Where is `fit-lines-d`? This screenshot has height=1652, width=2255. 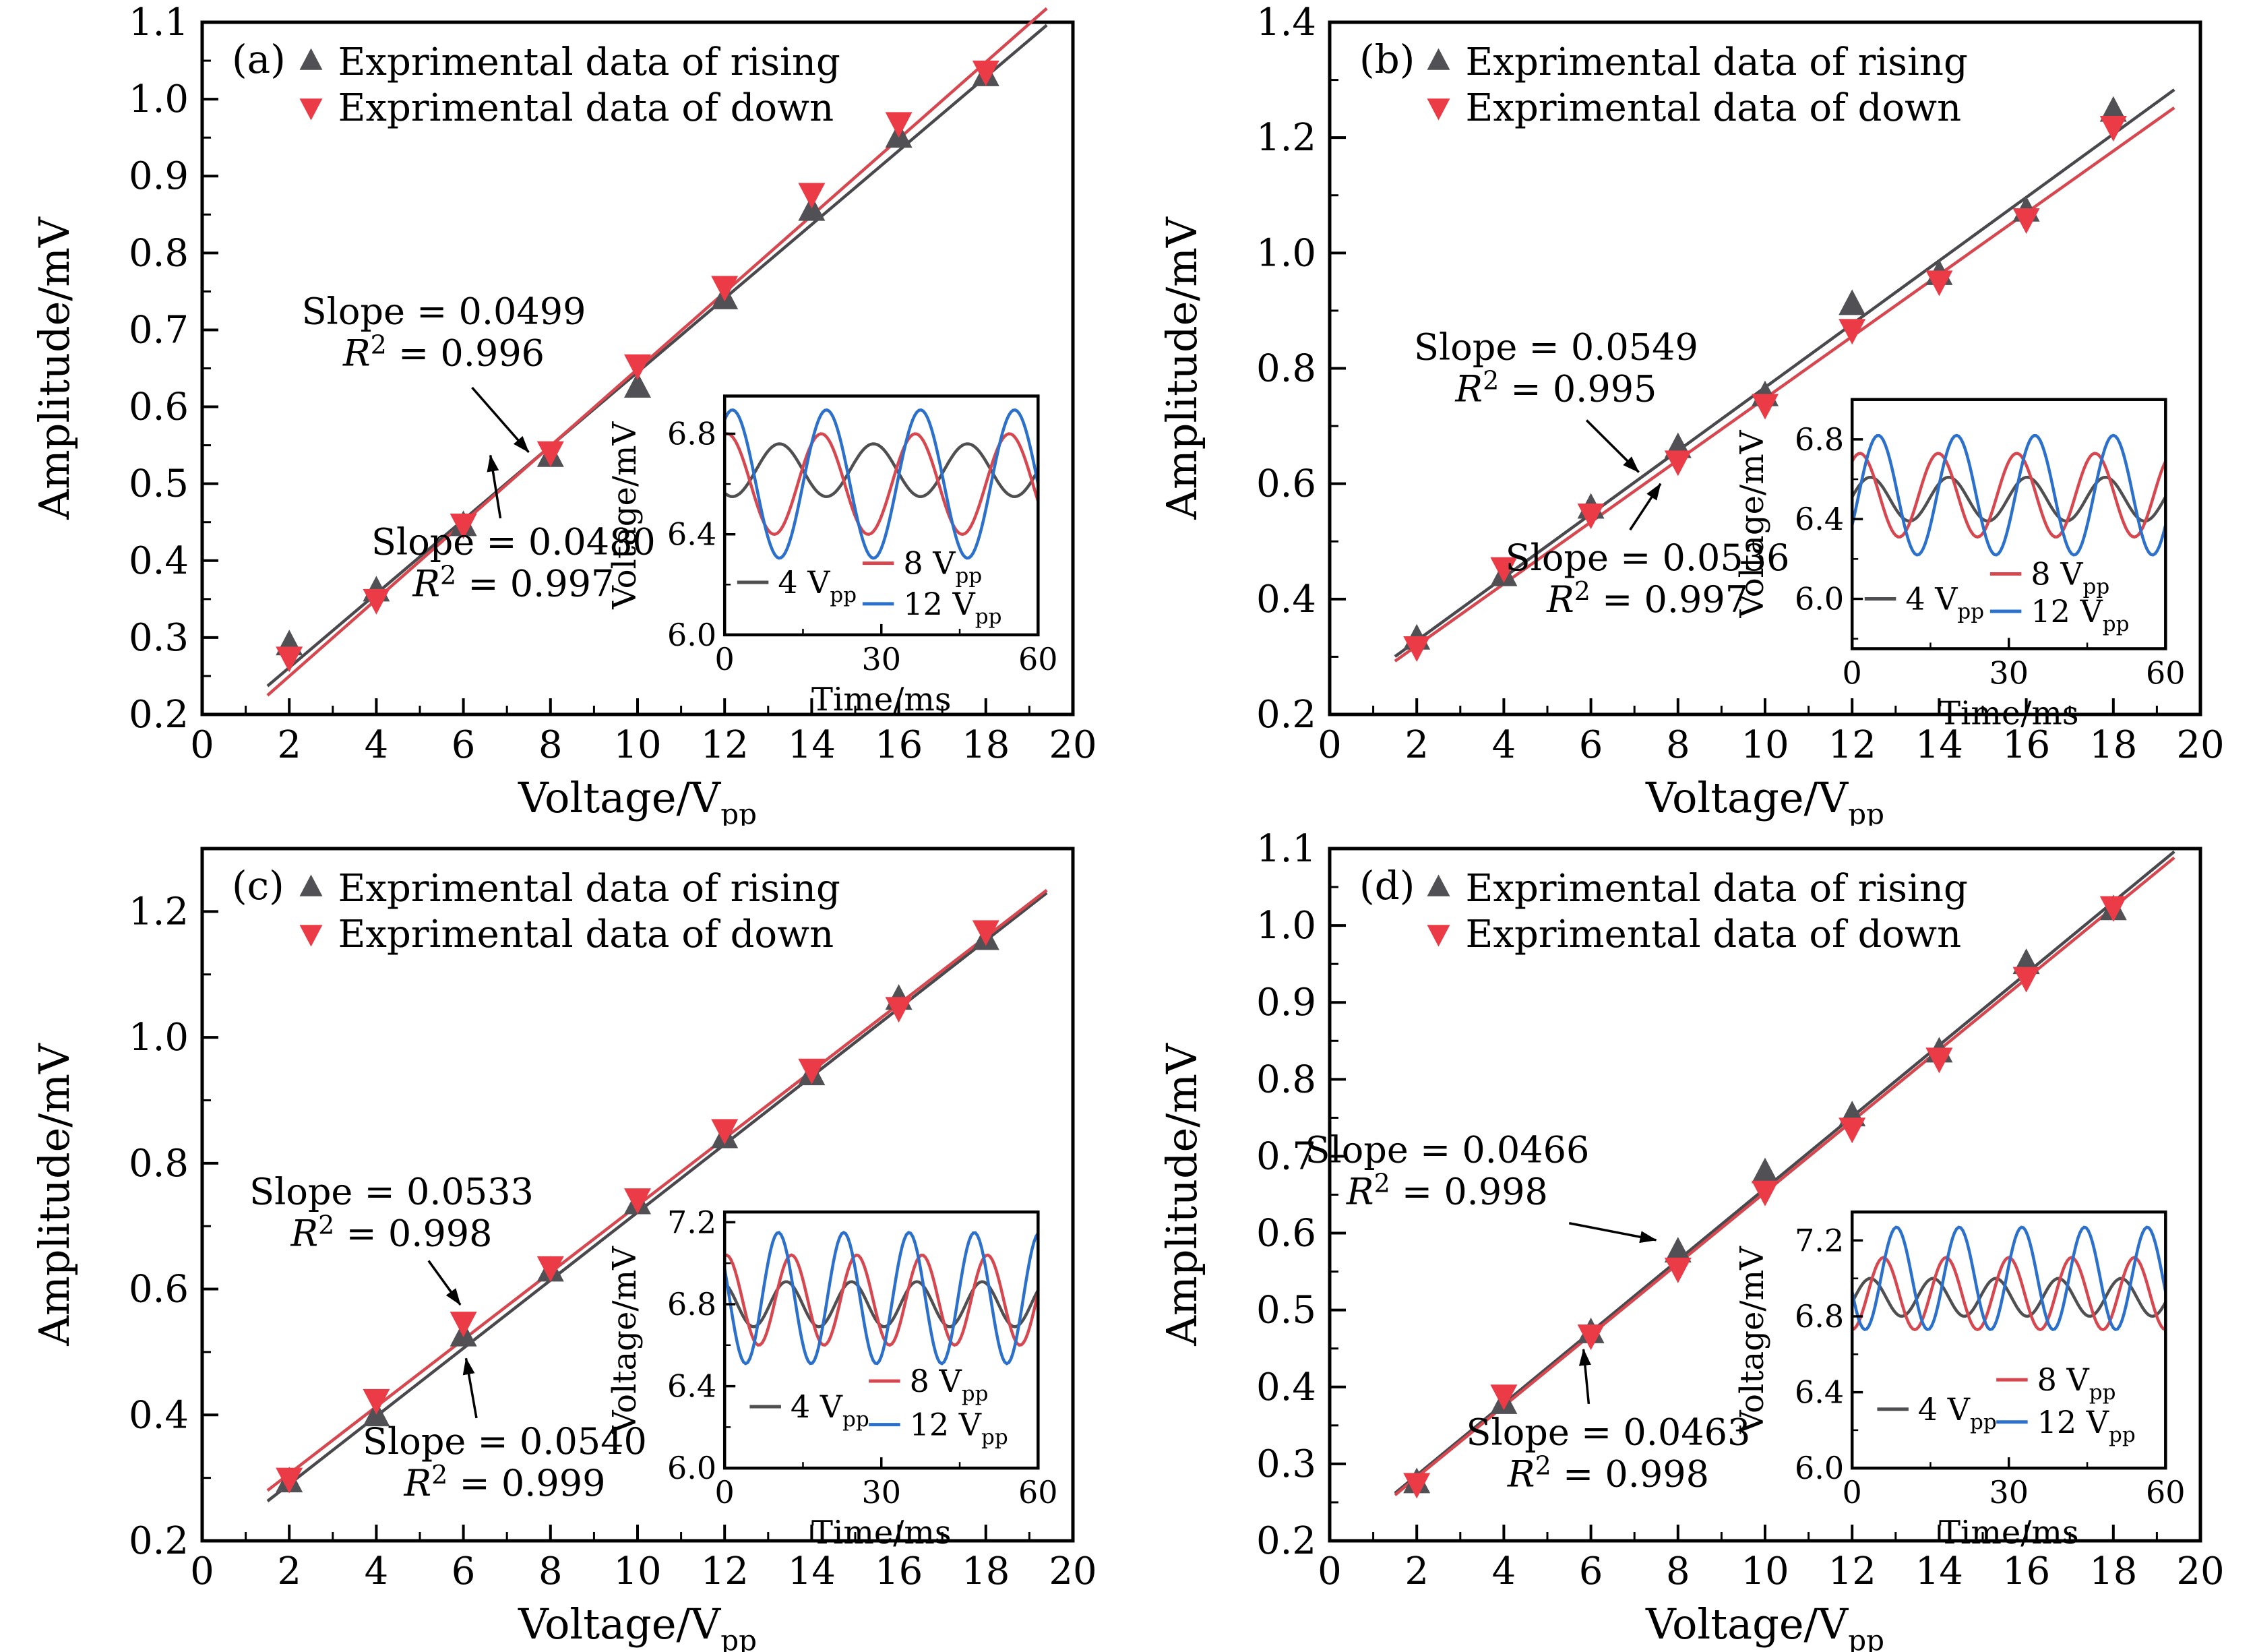 fit-lines-d is located at coordinates (1784, 1173).